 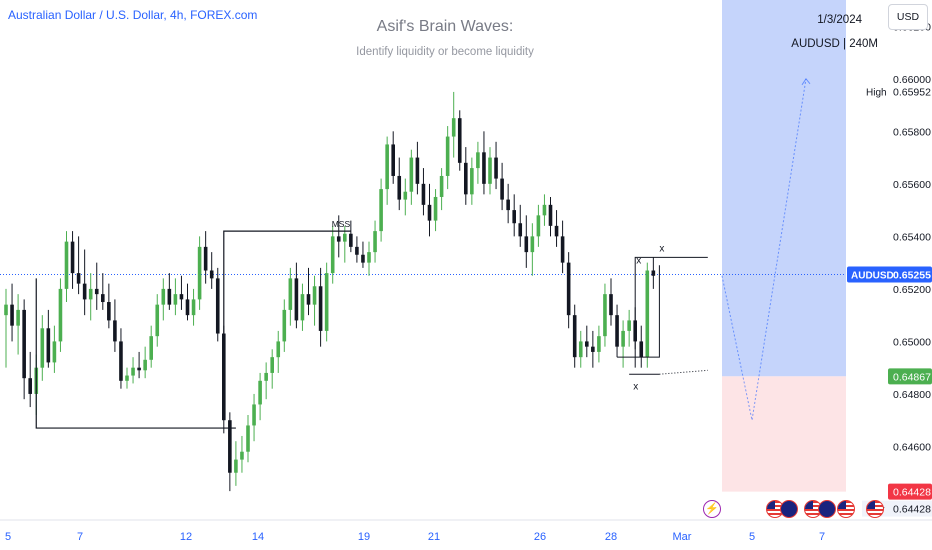 What do you see at coordinates (912, 132) in the screenshot?
I see `price-tick-label: 0.65800` at bounding box center [912, 132].